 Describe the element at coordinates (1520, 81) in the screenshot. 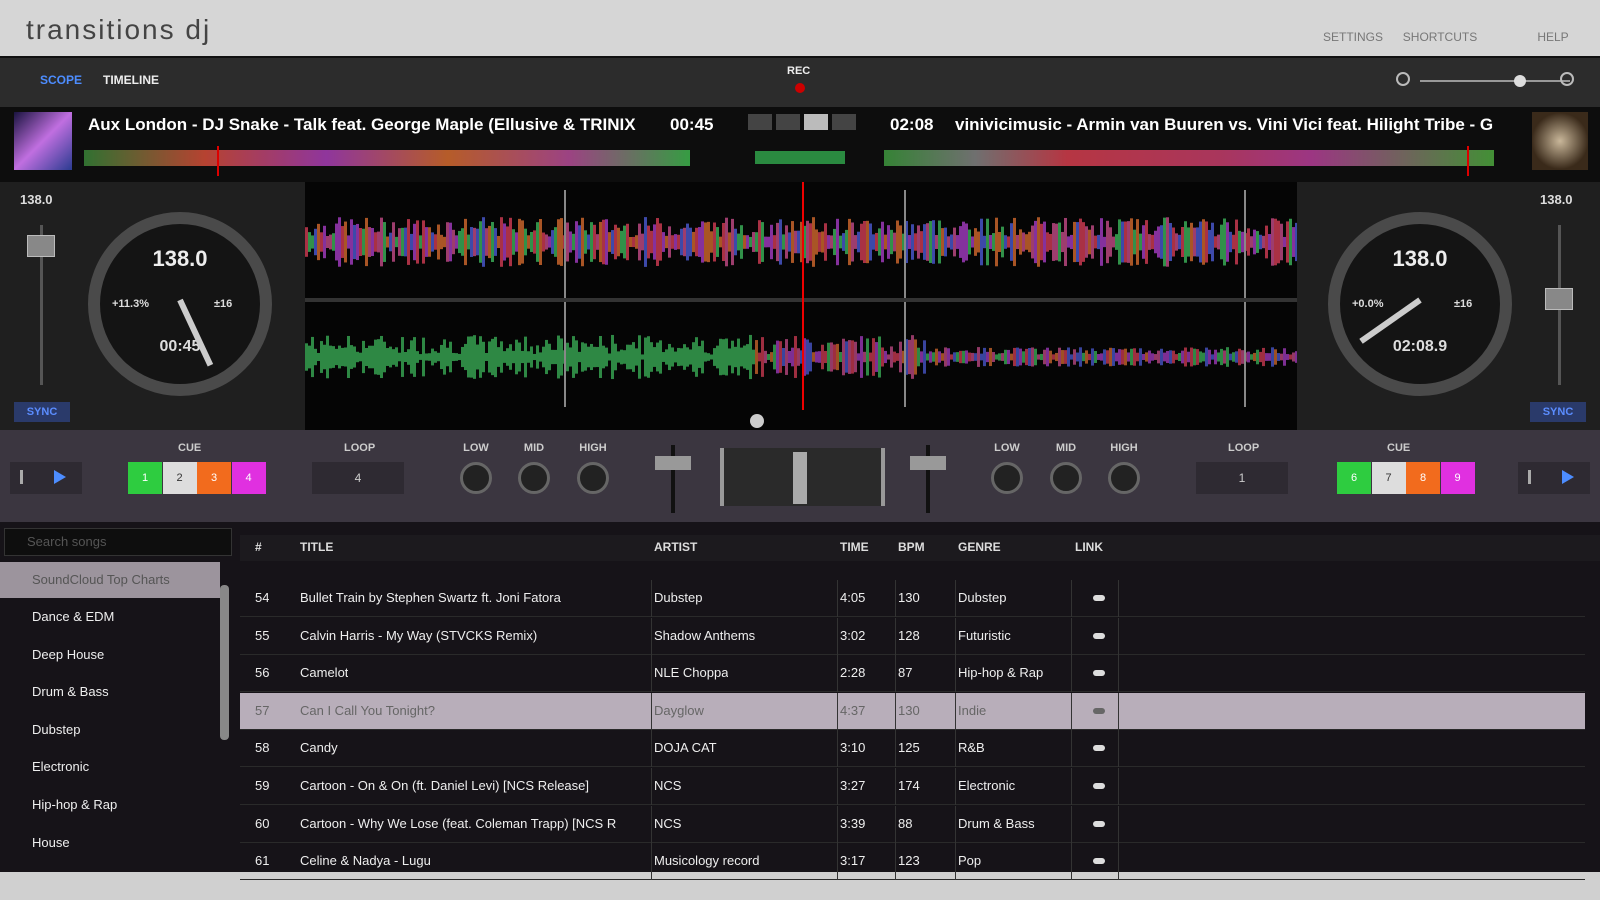

I see `zoom-handle` at that location.